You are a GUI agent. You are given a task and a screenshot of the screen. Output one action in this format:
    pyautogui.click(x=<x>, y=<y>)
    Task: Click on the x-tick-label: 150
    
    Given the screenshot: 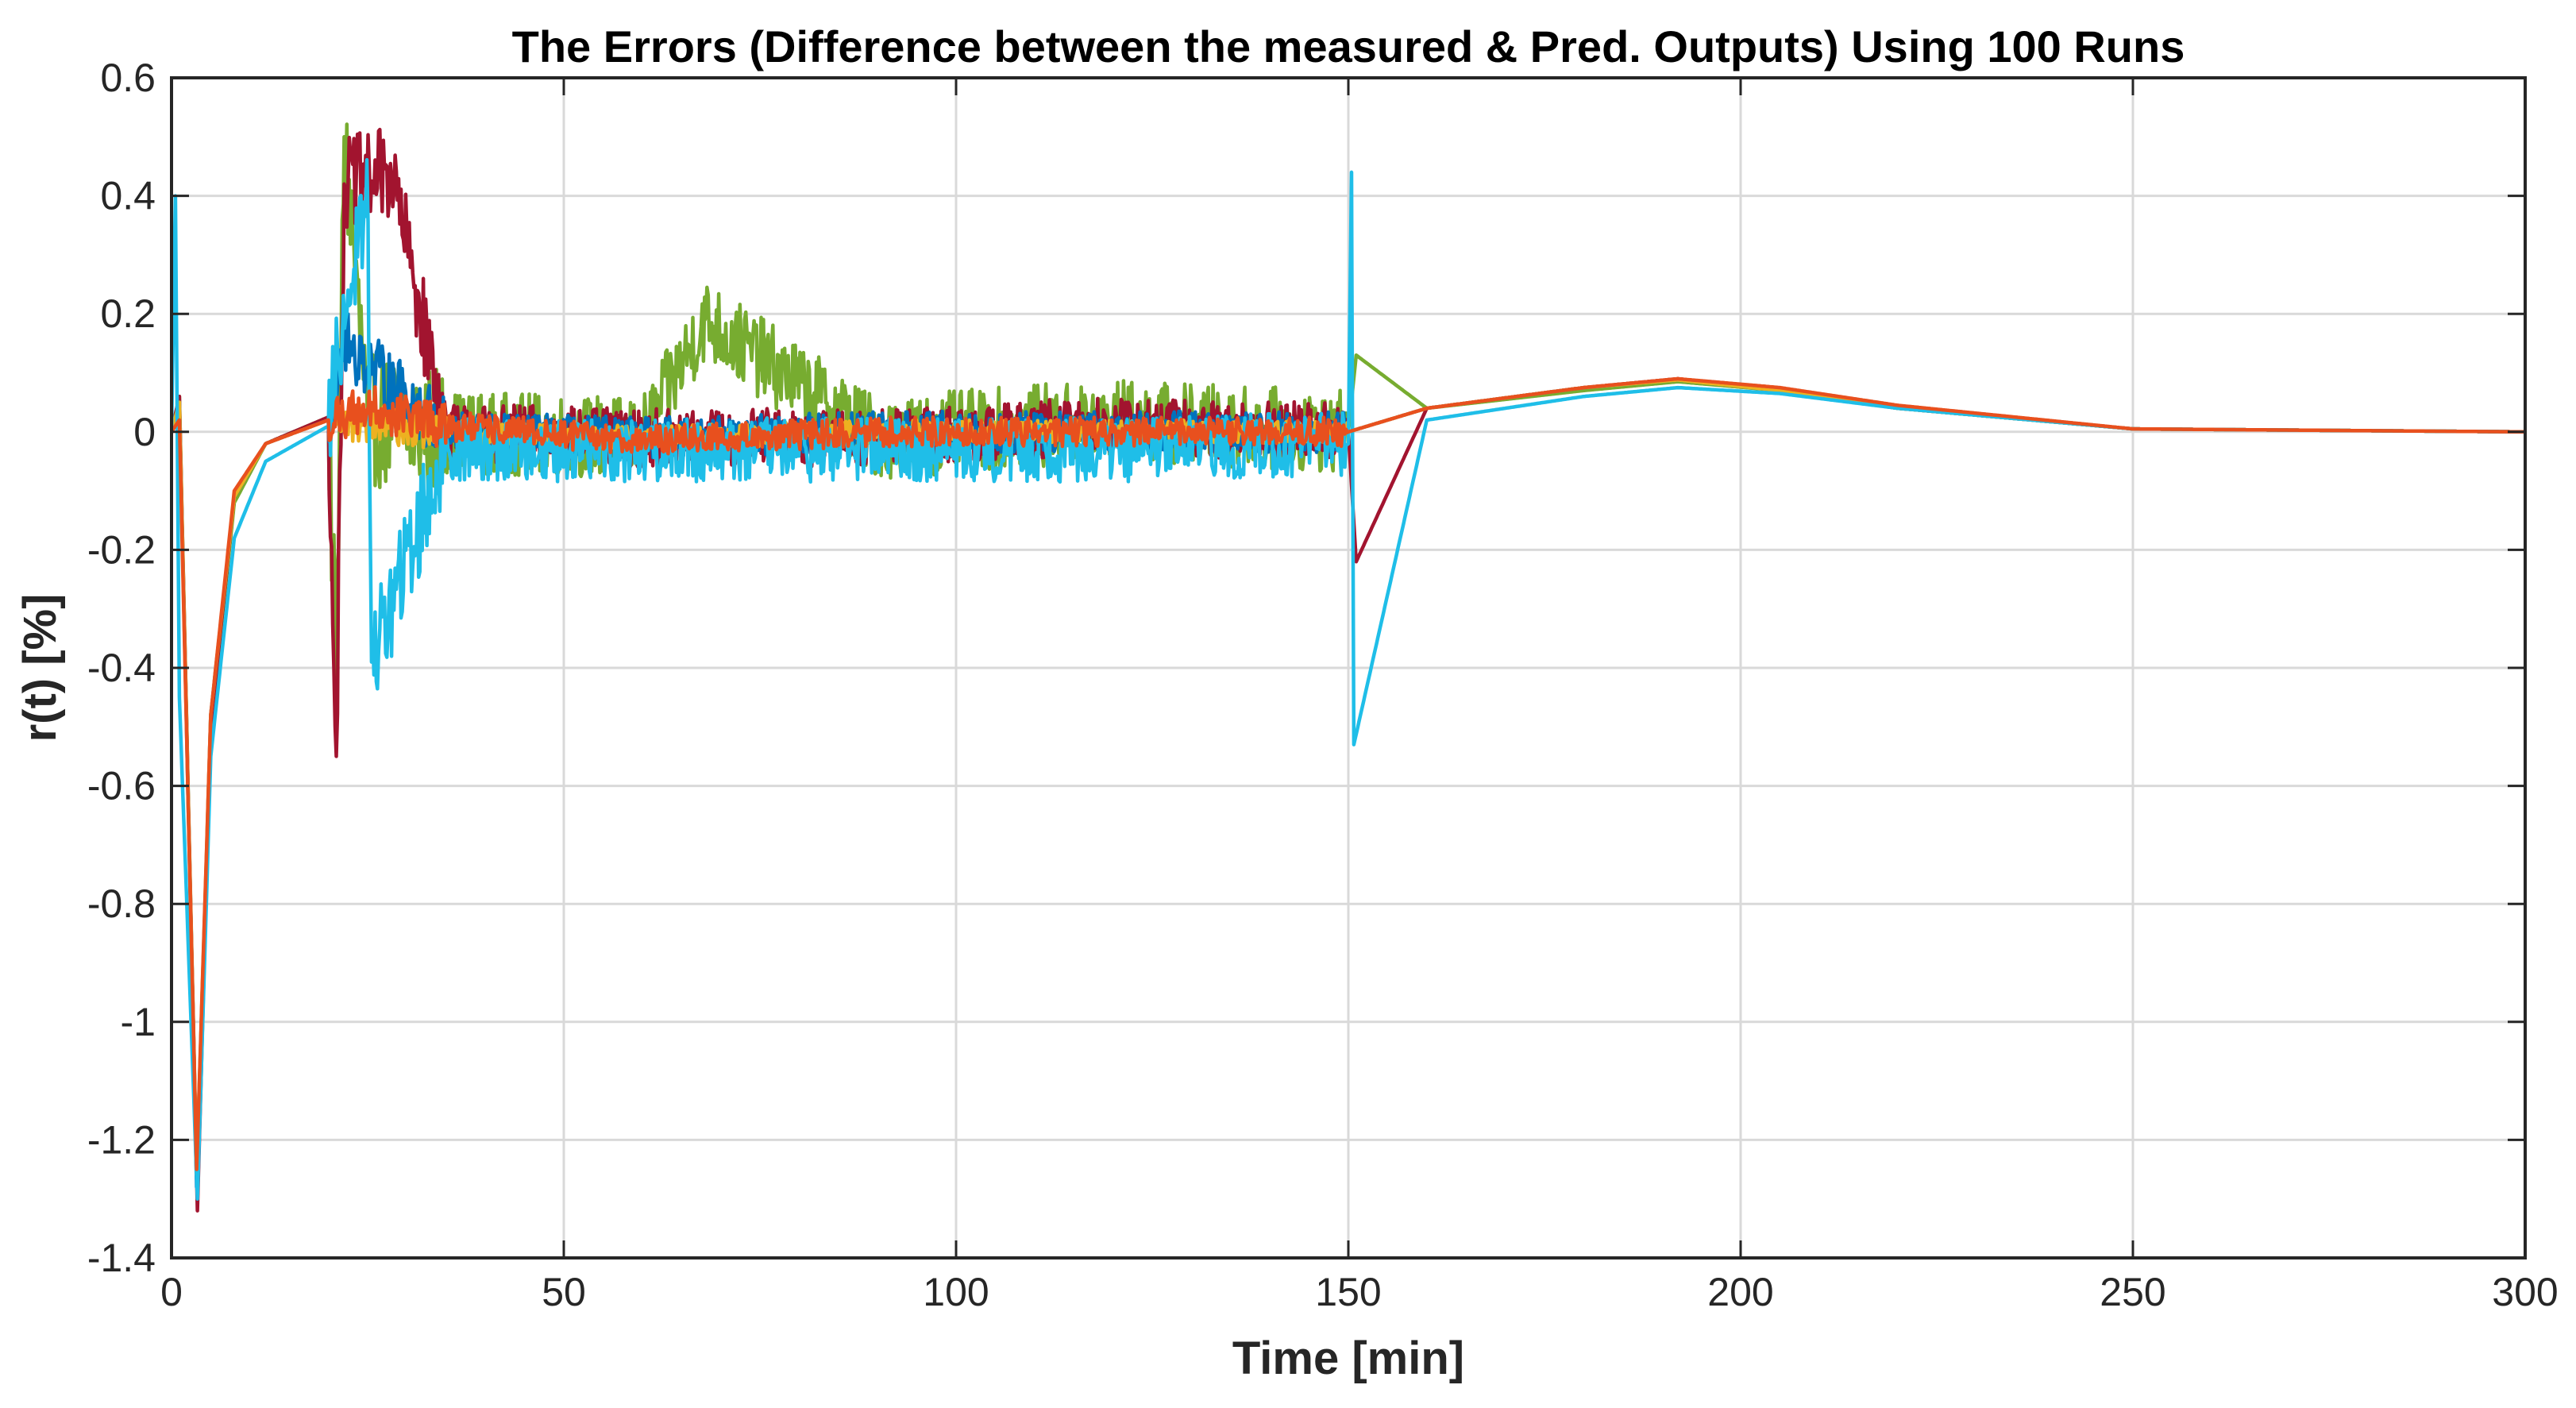 What is the action you would take?
    pyautogui.click(x=1348, y=1292)
    